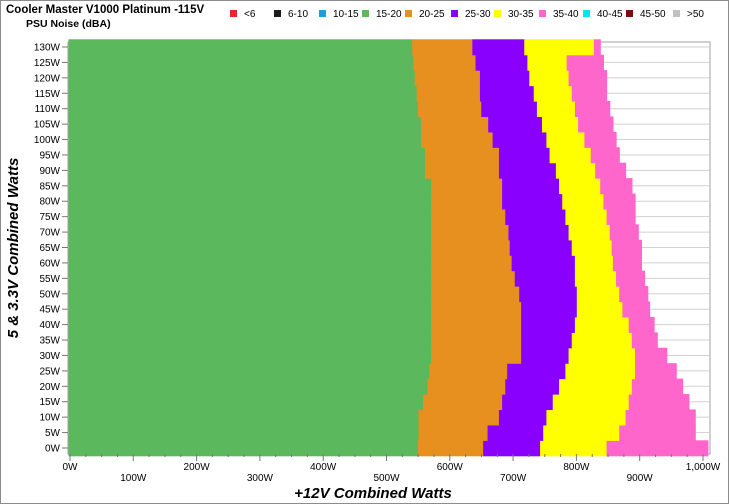 This screenshot has width=729, height=504. Describe the element at coordinates (386, 478) in the screenshot. I see `x-tick-label-upper-2: 500W` at that location.